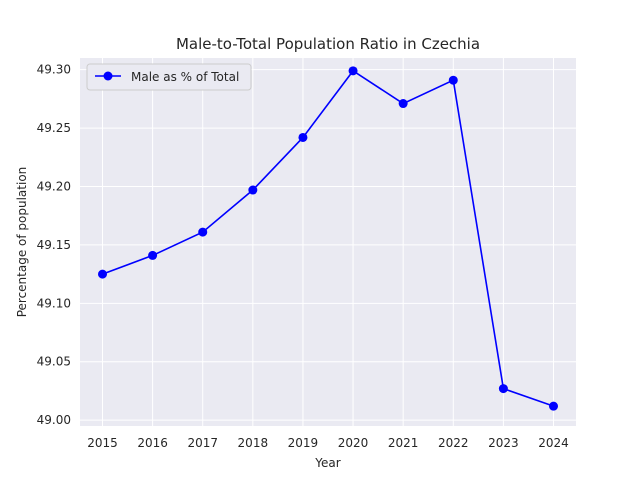  What do you see at coordinates (253, 190) in the screenshot?
I see `data-point-2018` at bounding box center [253, 190].